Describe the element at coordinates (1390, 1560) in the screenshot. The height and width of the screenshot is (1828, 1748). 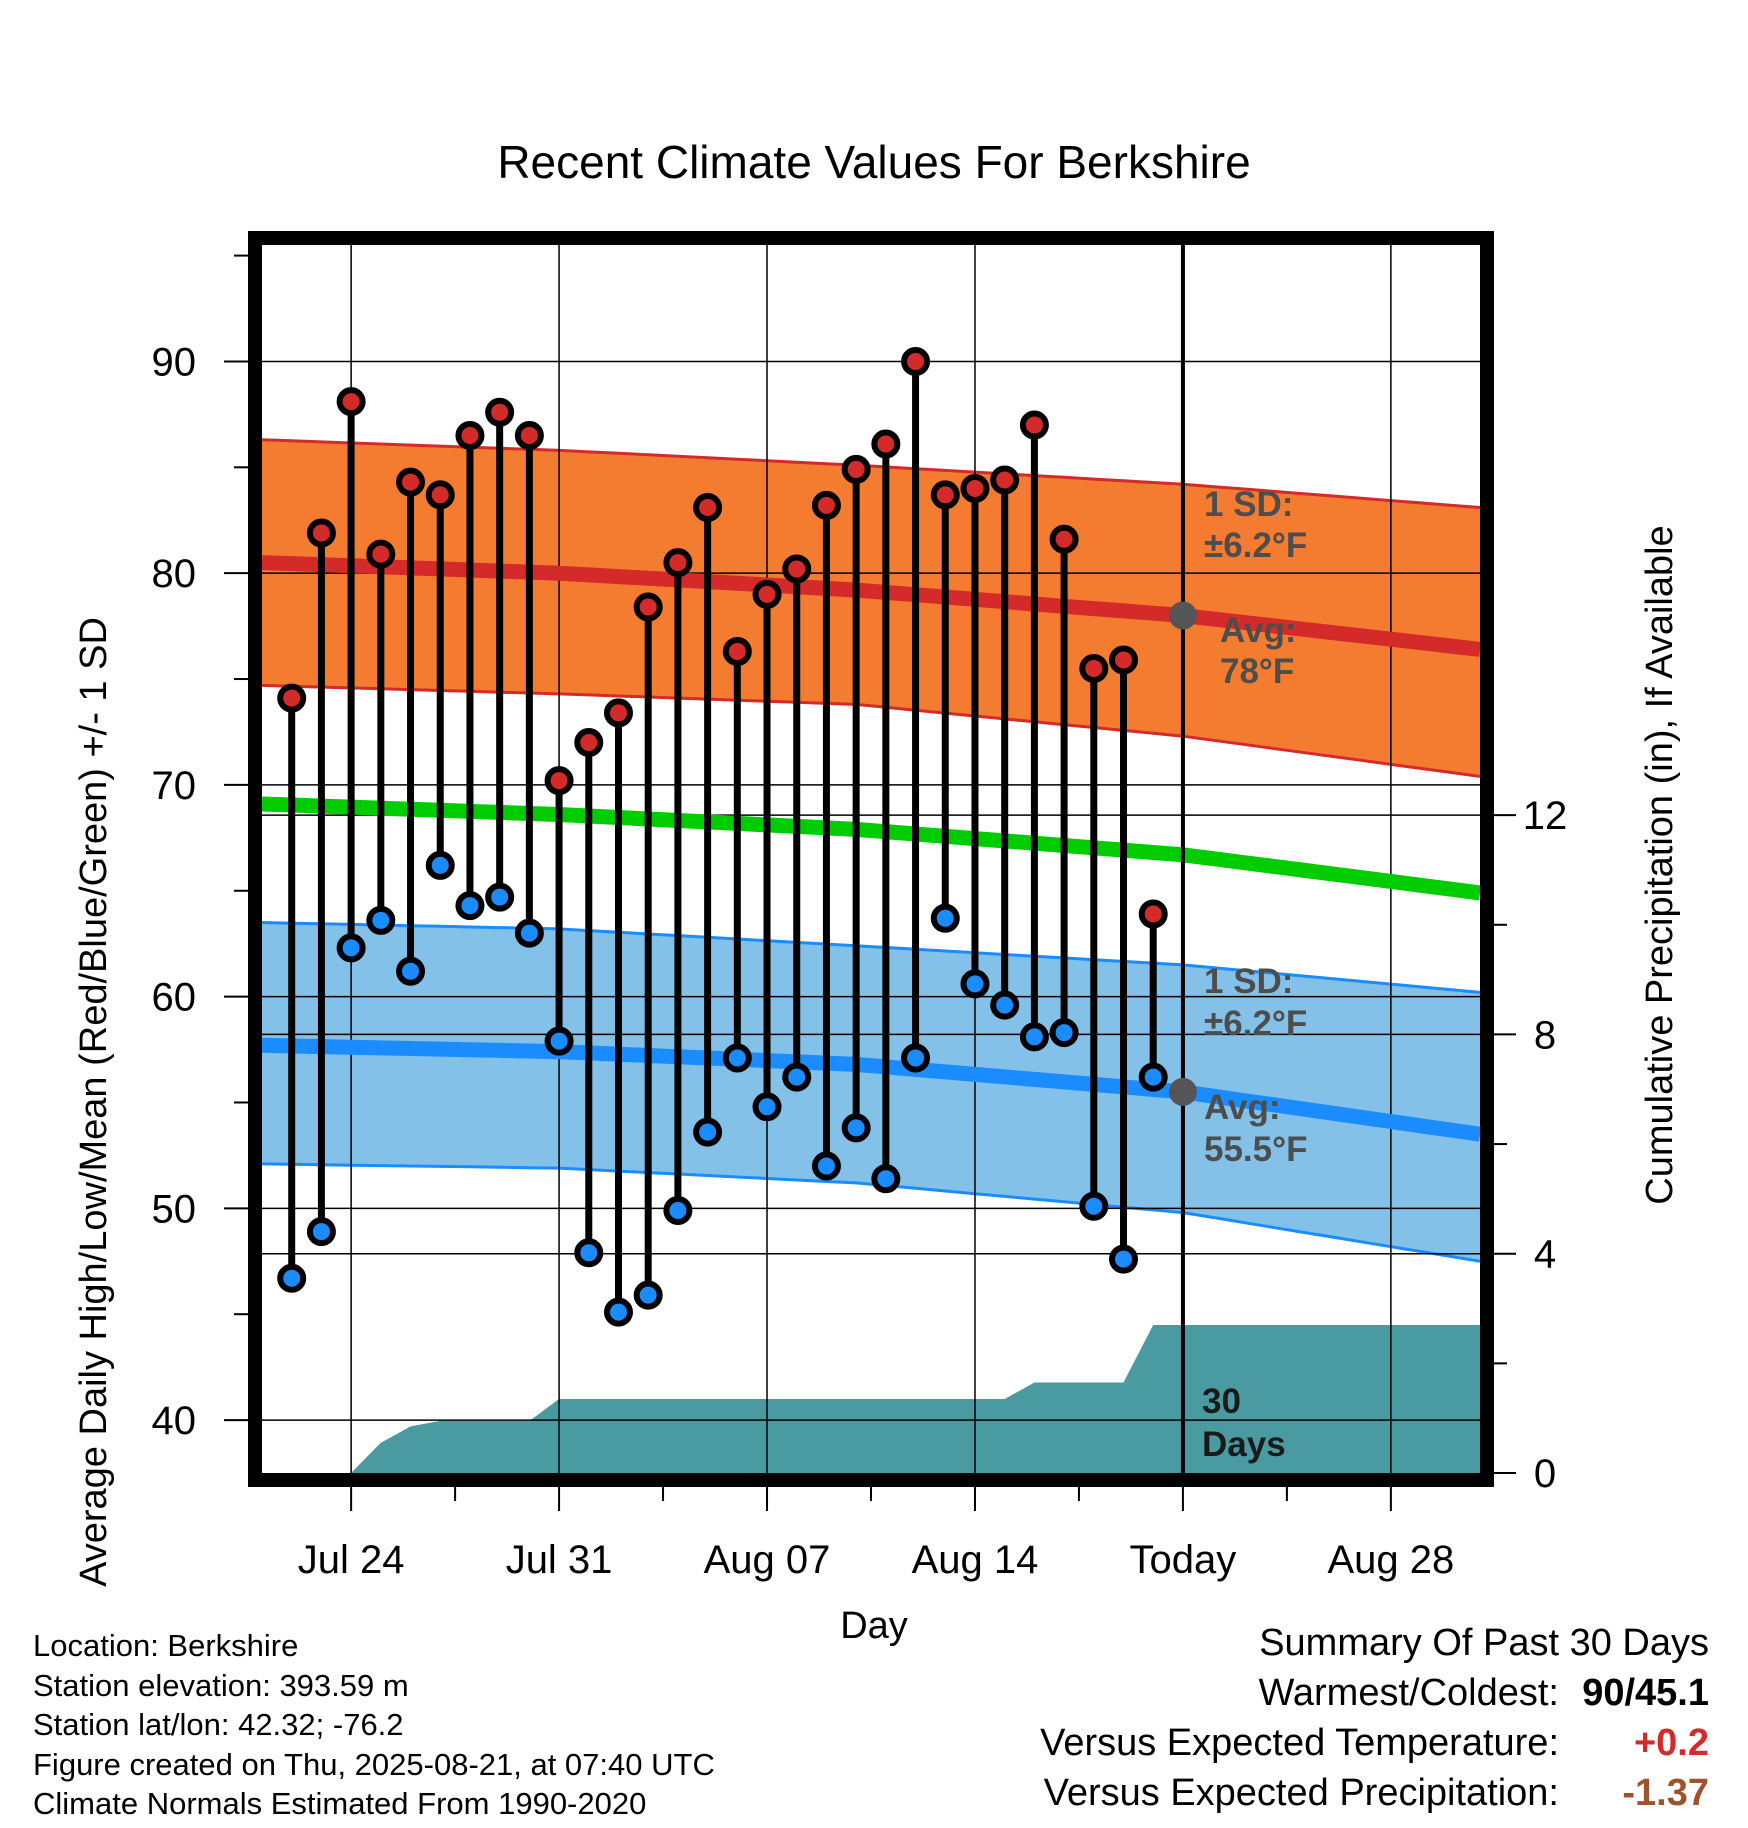
I see `x-tick-label: Aug 28` at that location.